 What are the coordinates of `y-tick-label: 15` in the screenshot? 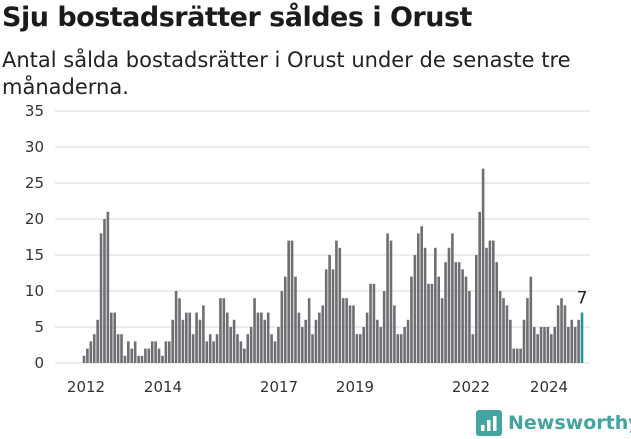 It's located at (34, 255).